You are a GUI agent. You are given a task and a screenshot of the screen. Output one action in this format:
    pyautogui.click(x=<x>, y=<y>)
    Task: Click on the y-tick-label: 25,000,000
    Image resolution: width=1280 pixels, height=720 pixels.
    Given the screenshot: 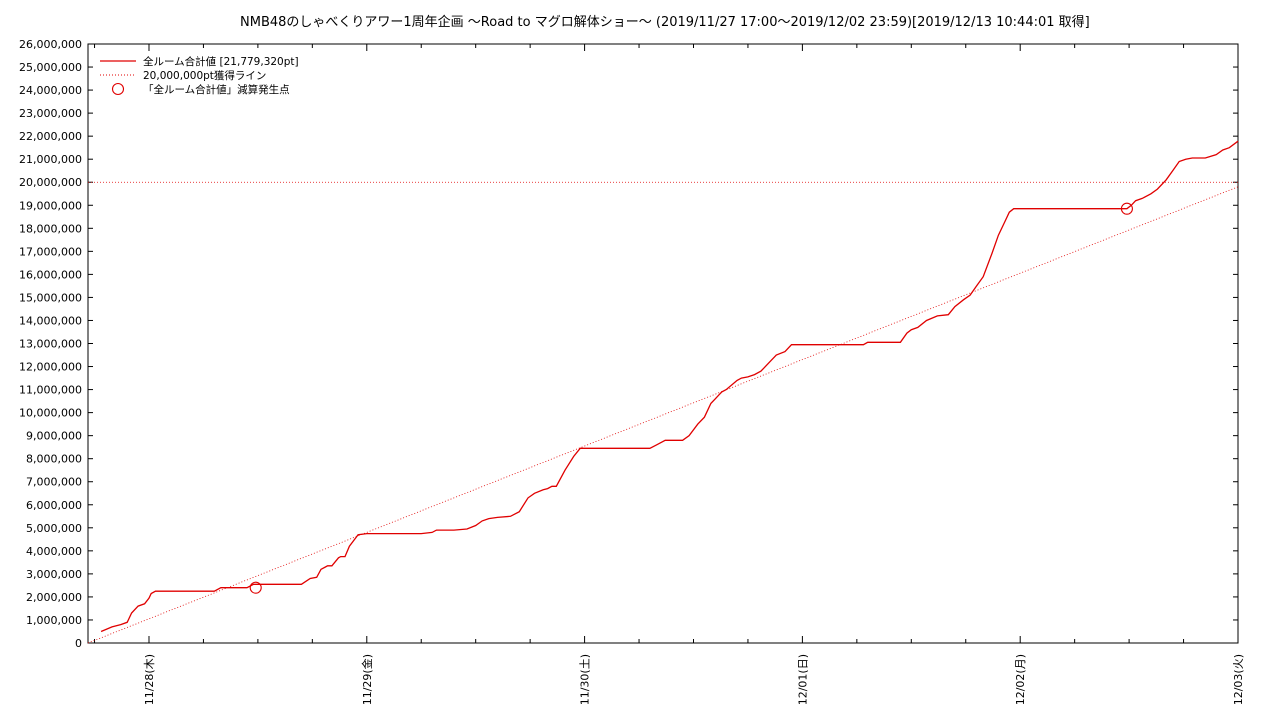 What is the action you would take?
    pyautogui.click(x=50, y=67)
    